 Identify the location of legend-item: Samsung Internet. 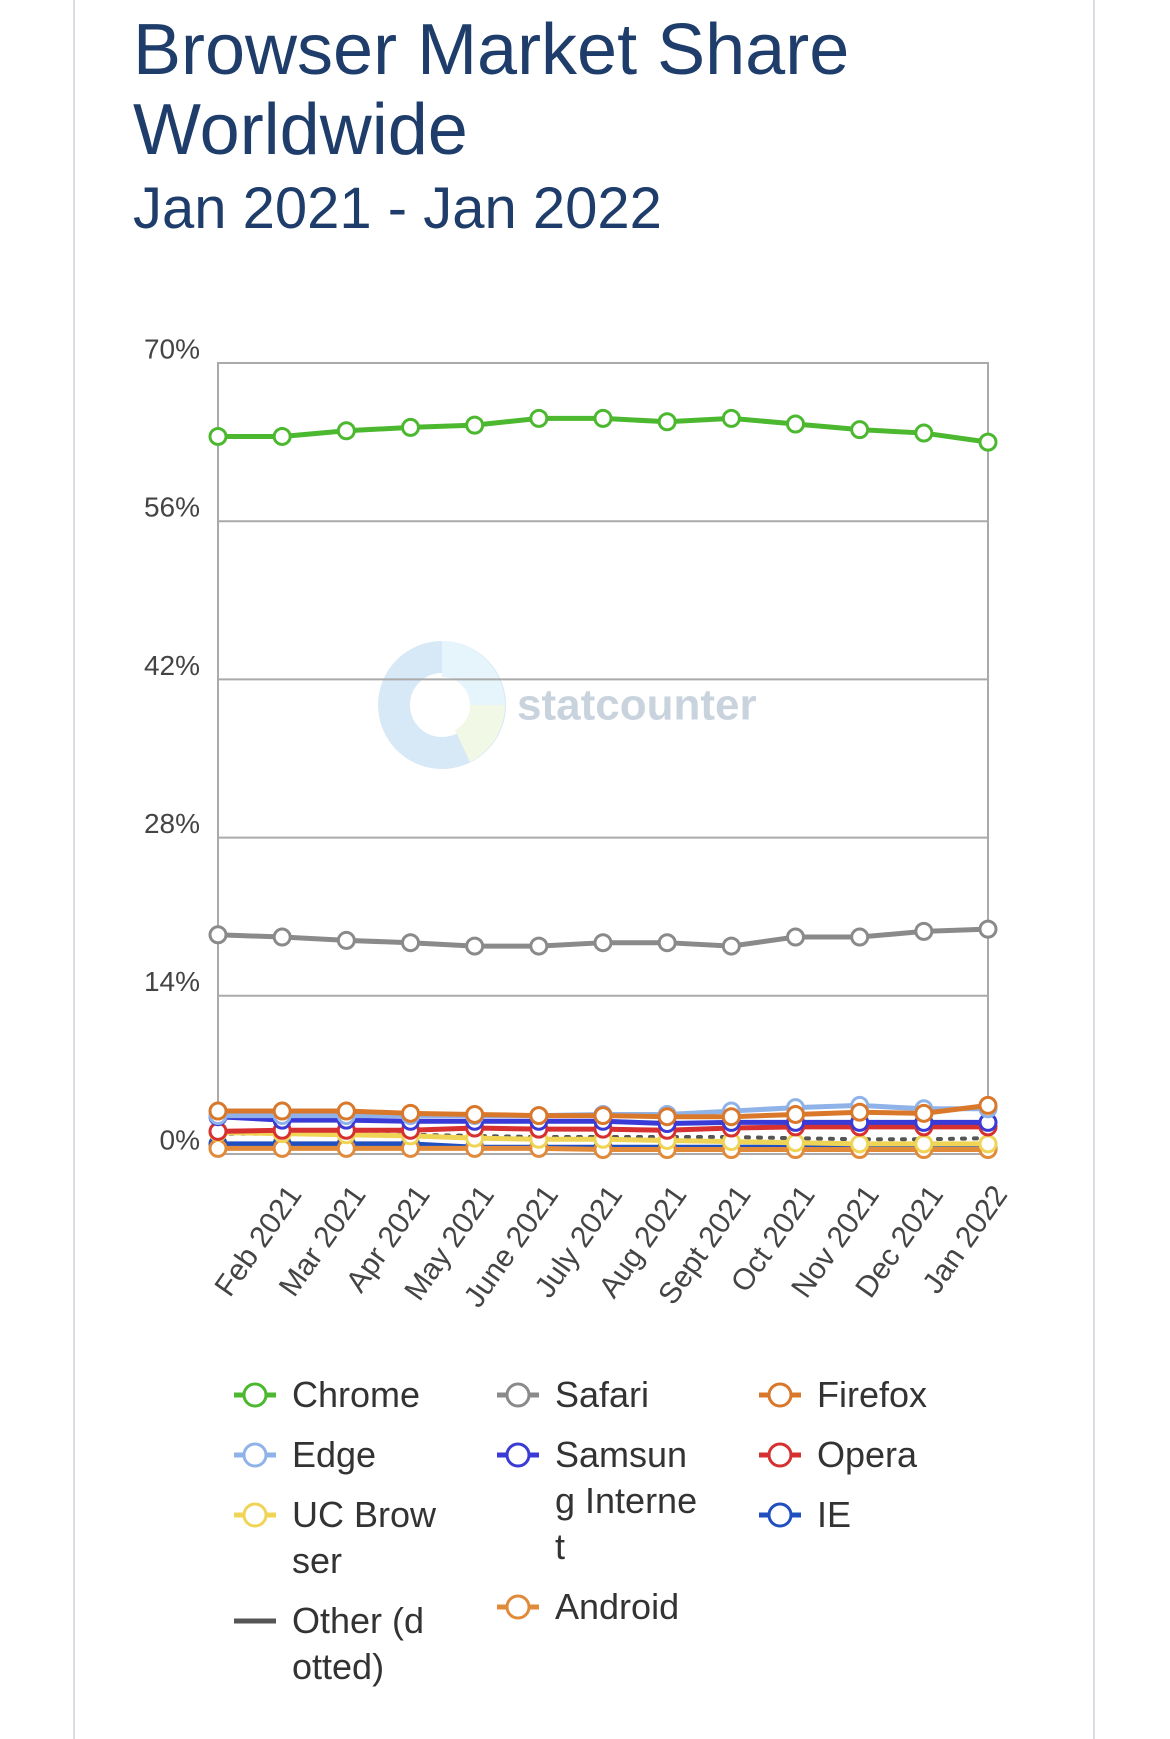
(599, 1501).